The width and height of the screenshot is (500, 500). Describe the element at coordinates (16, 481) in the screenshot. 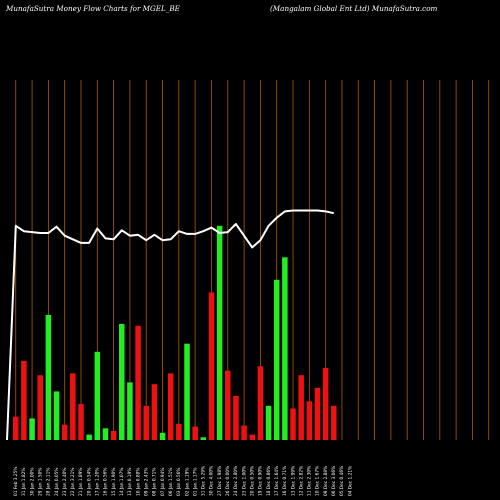

I see `x-tick-label: 01 Feb 3.25%` at that location.